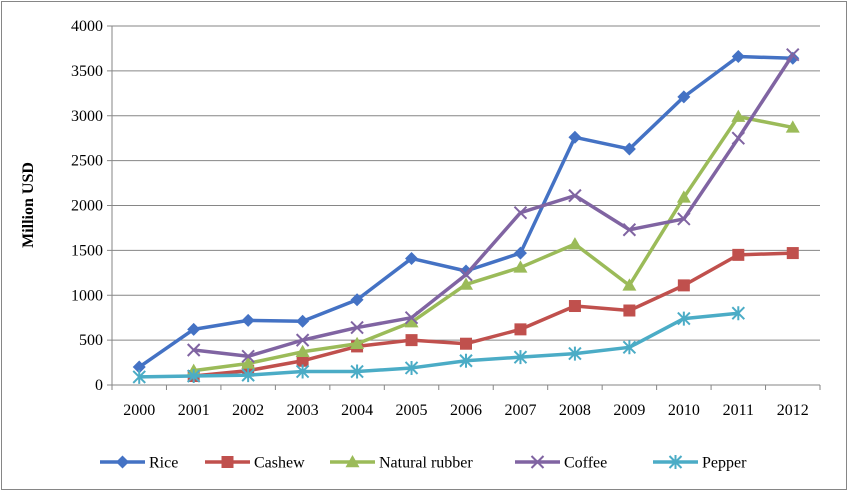 This screenshot has height=493, width=850. Describe the element at coordinates (585, 463) in the screenshot. I see `legend-label: Coffee` at that location.